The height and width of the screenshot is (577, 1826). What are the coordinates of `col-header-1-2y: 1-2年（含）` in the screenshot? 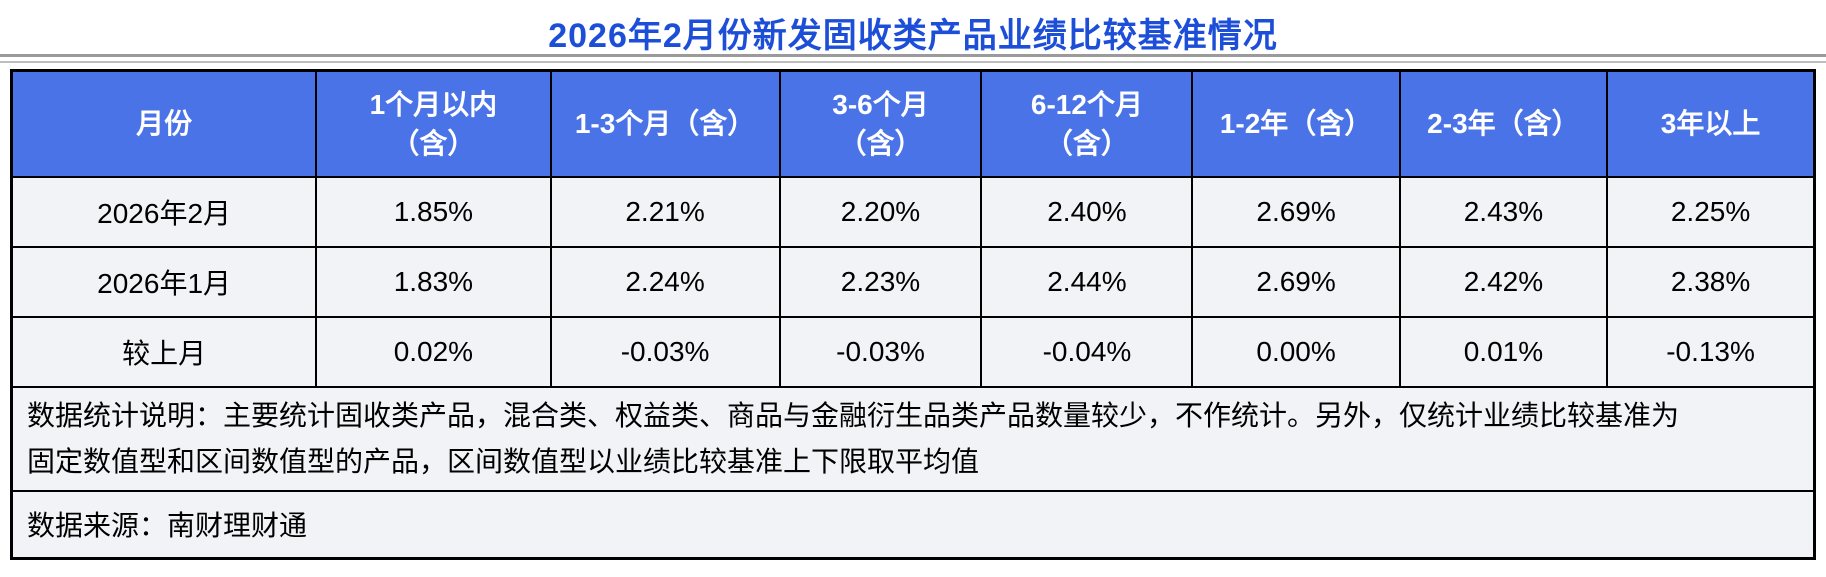 It's located at (1296, 123).